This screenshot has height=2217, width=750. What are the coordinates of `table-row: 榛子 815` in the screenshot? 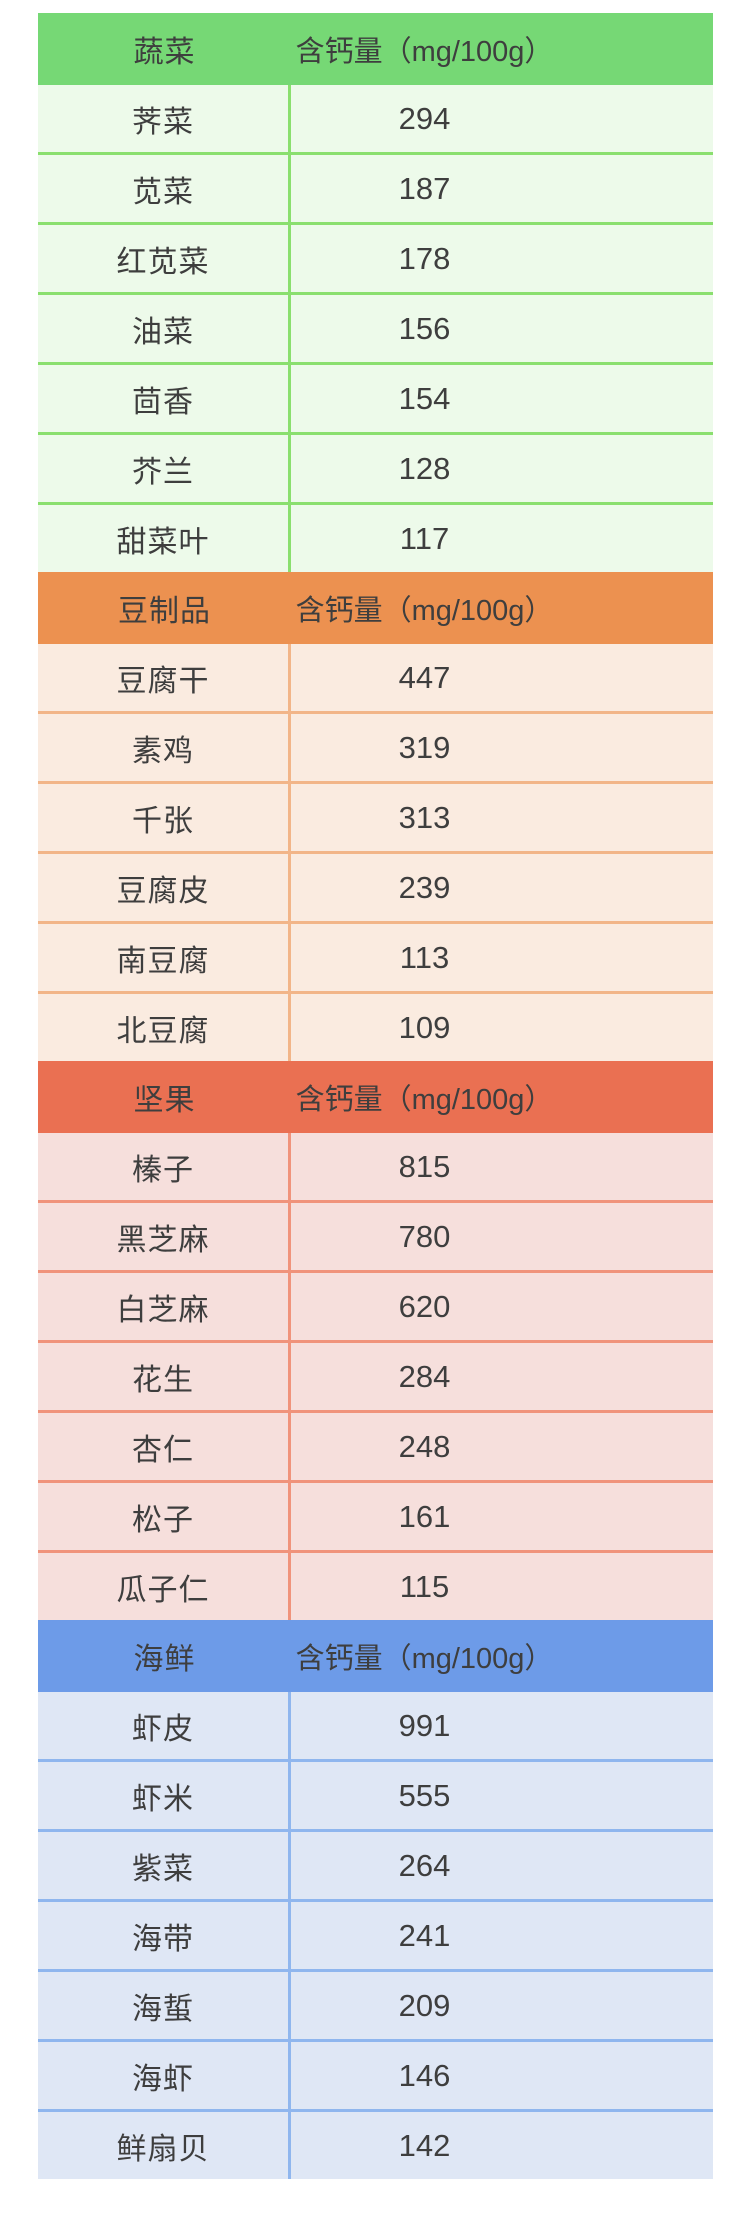 It's located at (375, 1166).